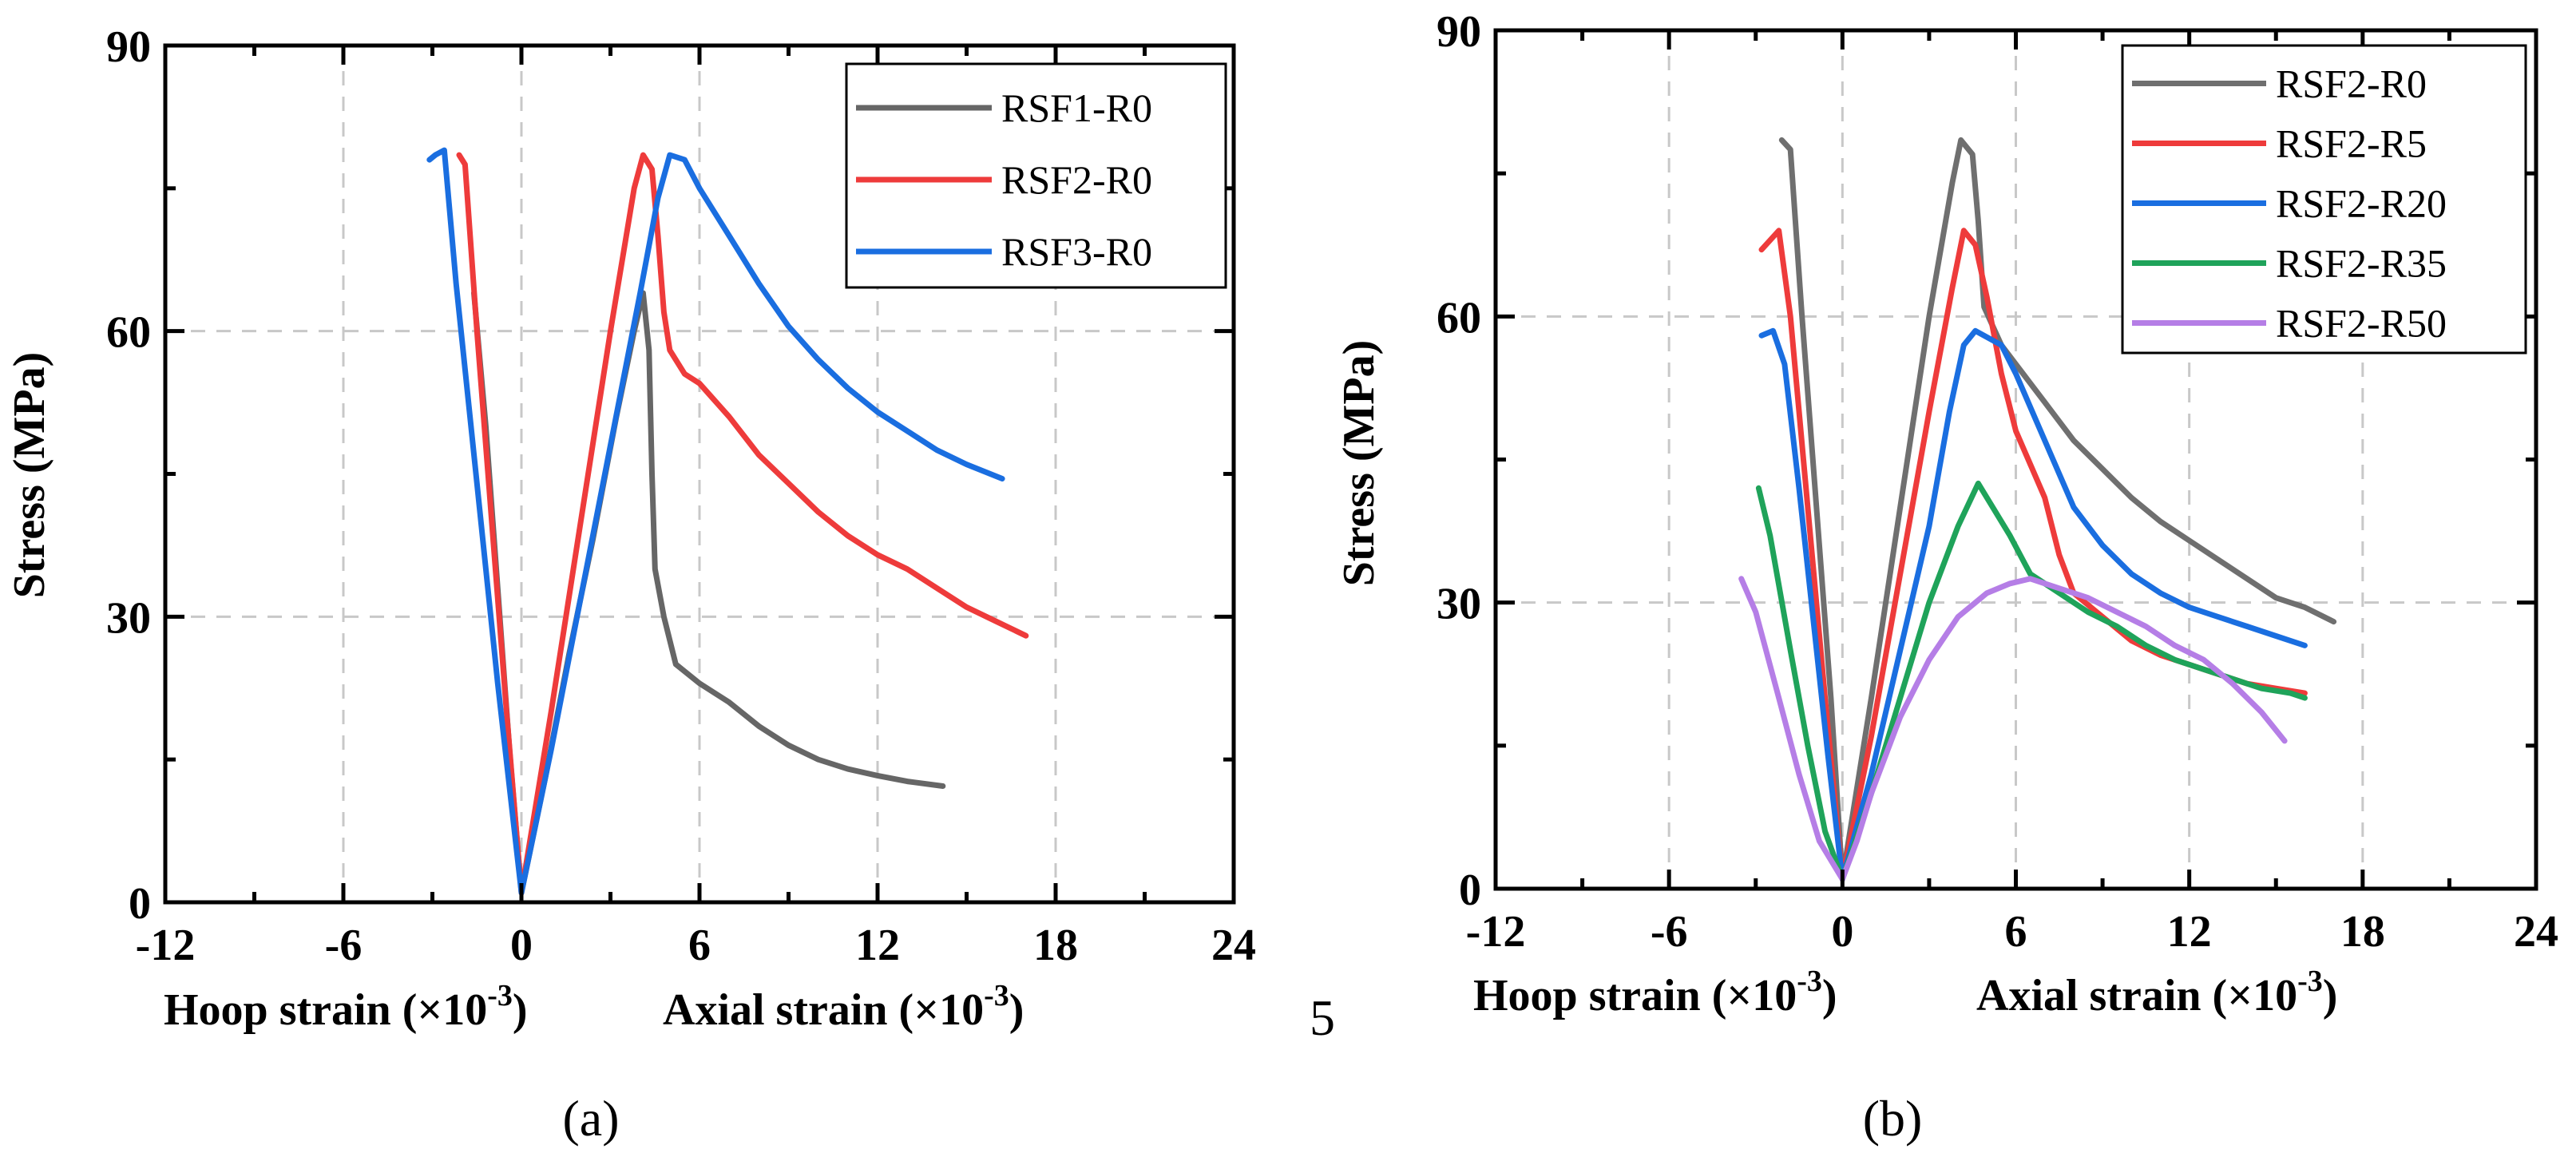 The image size is (2576, 1153). I want to click on legend-box, so click(2324, 199).